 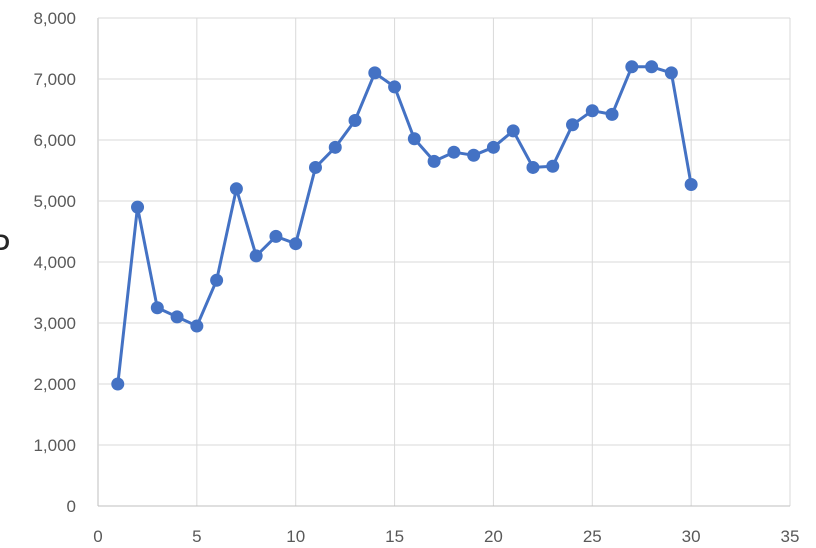 I want to click on x-tick-label: 15, so click(x=394, y=536).